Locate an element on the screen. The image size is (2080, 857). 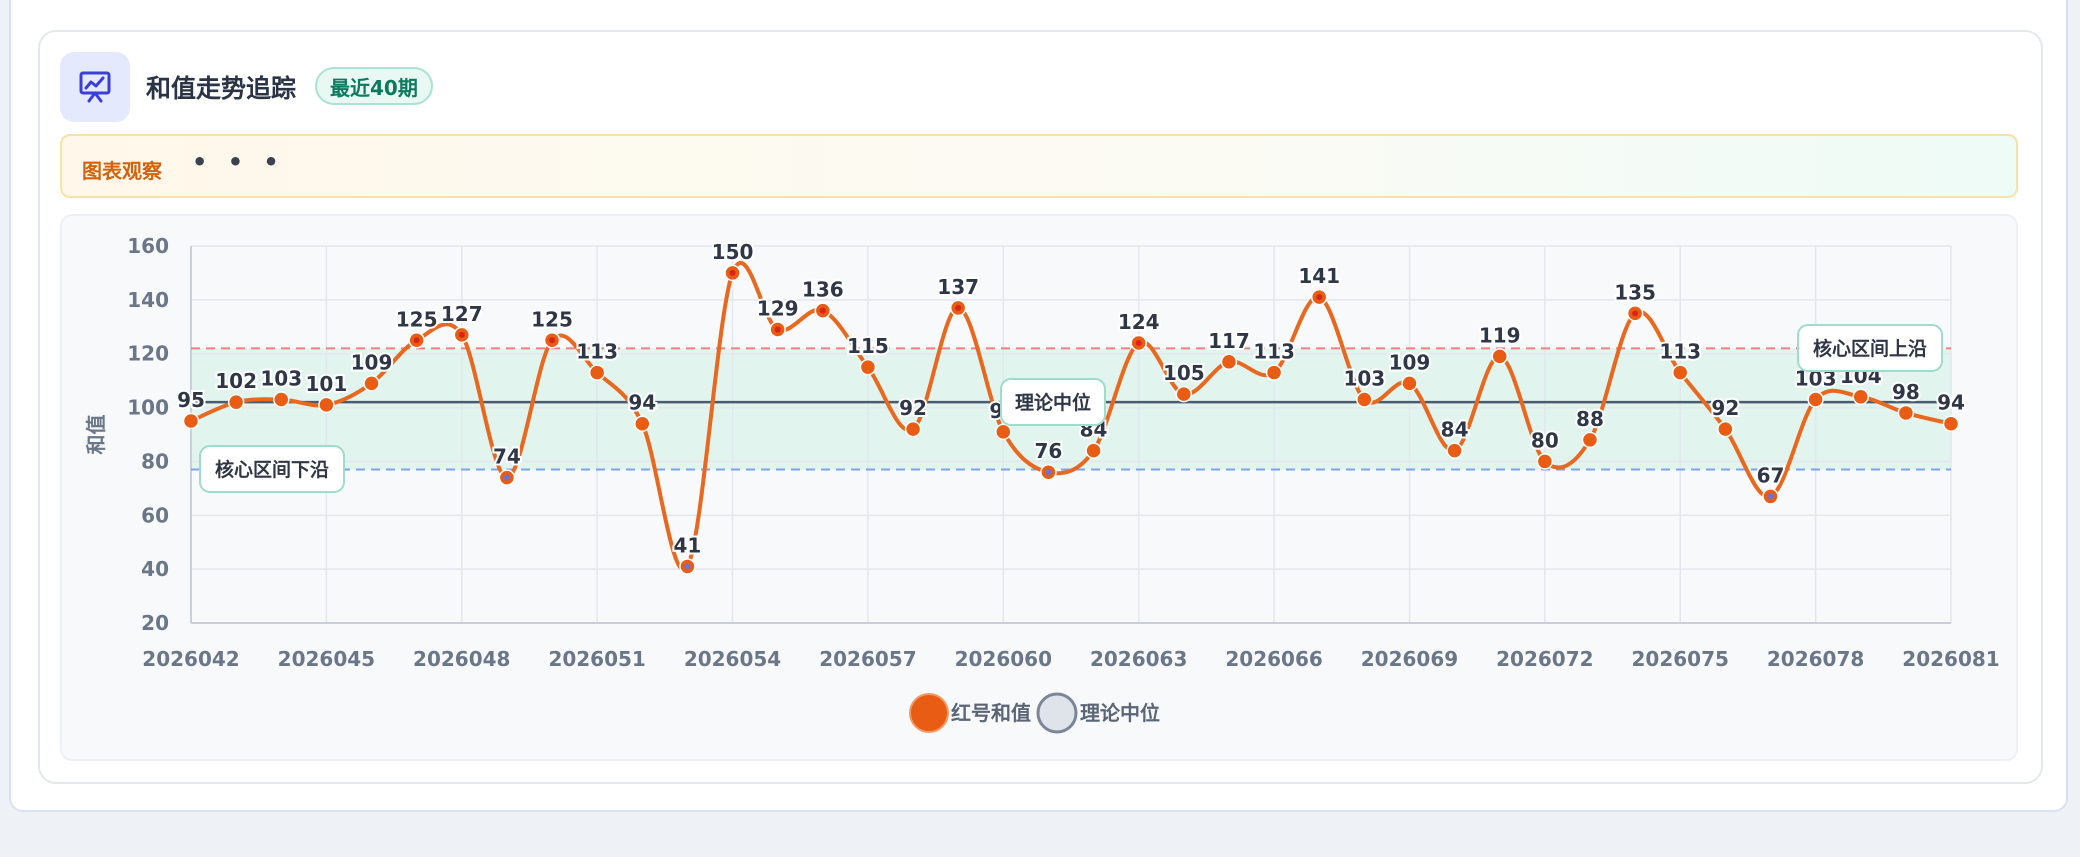
chart-title: 和值走势追踪 is located at coordinates (221, 88).